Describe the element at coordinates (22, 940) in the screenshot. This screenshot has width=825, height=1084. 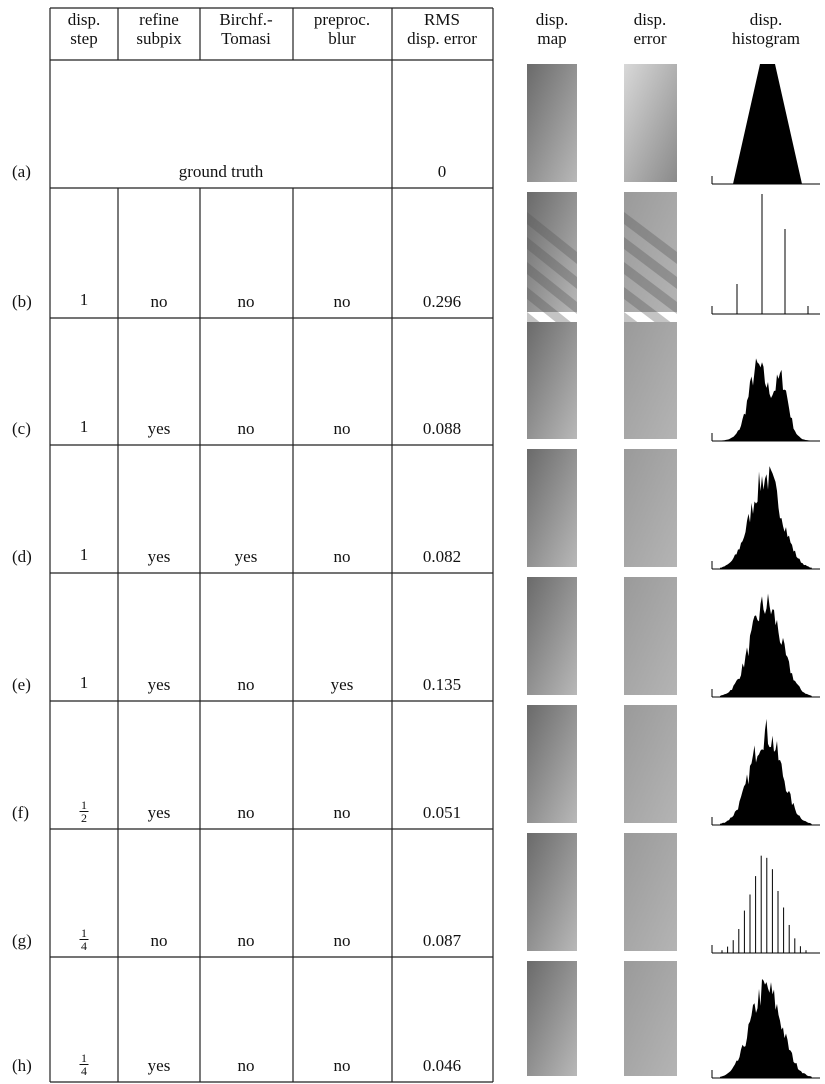
I see `row-label: (g)` at that location.